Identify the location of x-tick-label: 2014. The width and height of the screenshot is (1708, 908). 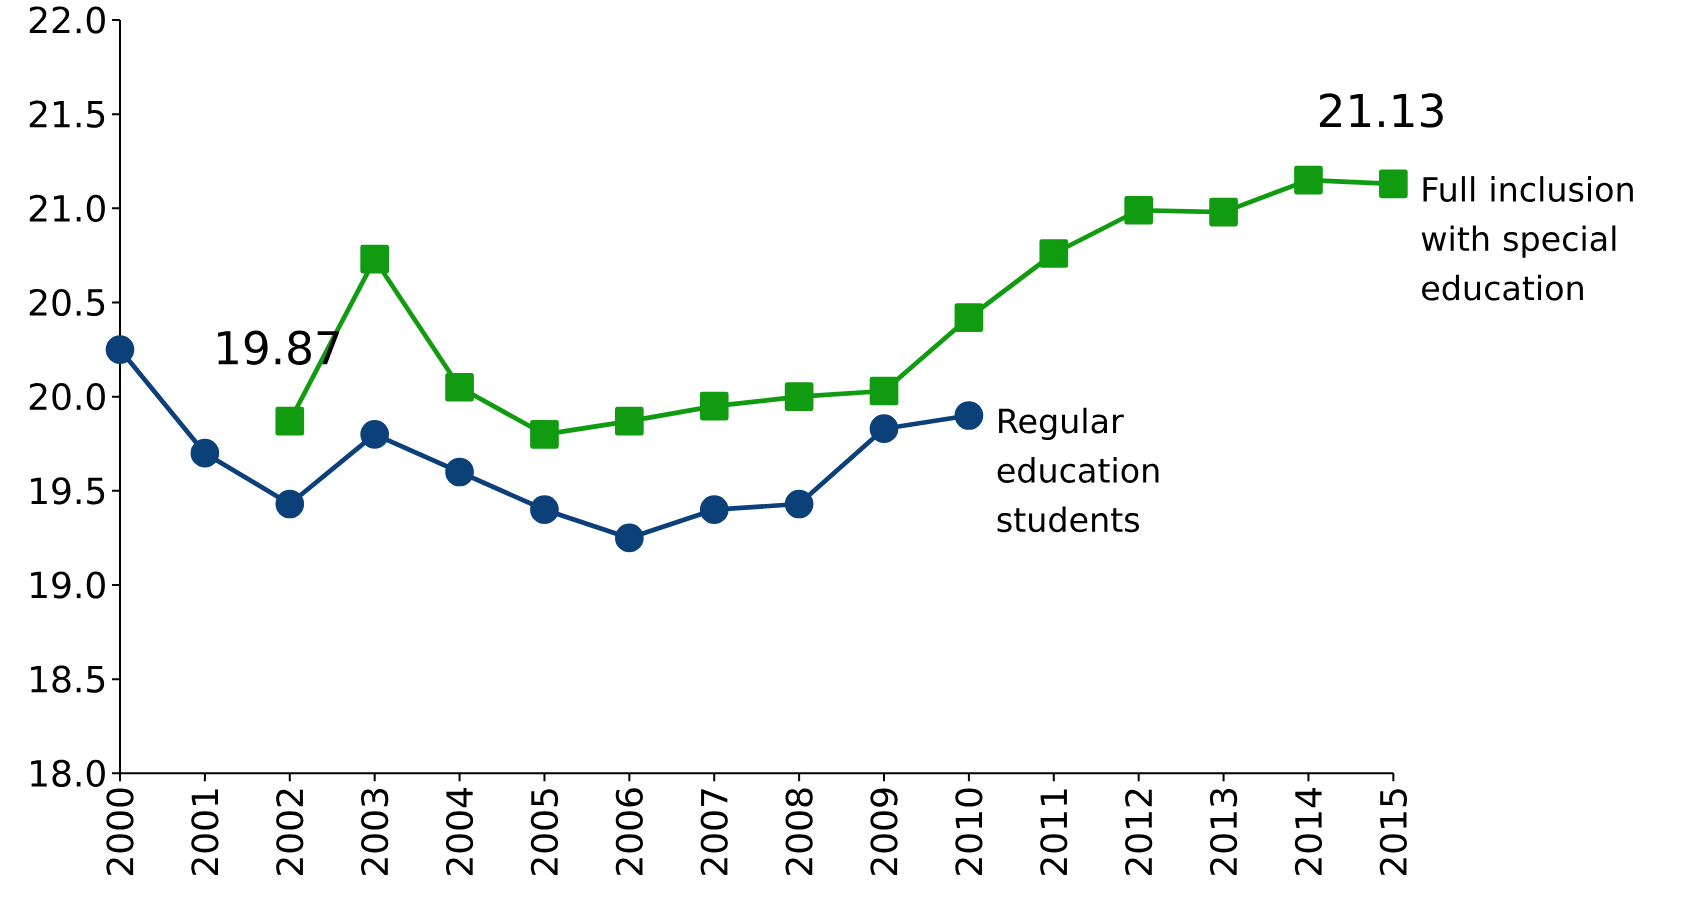
(1308, 832).